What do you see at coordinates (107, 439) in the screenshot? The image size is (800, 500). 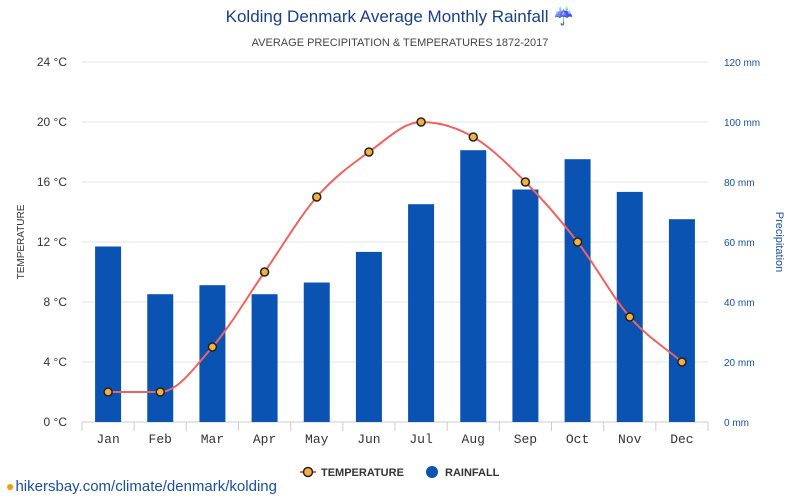 I see `x-tick-label: Jan` at bounding box center [107, 439].